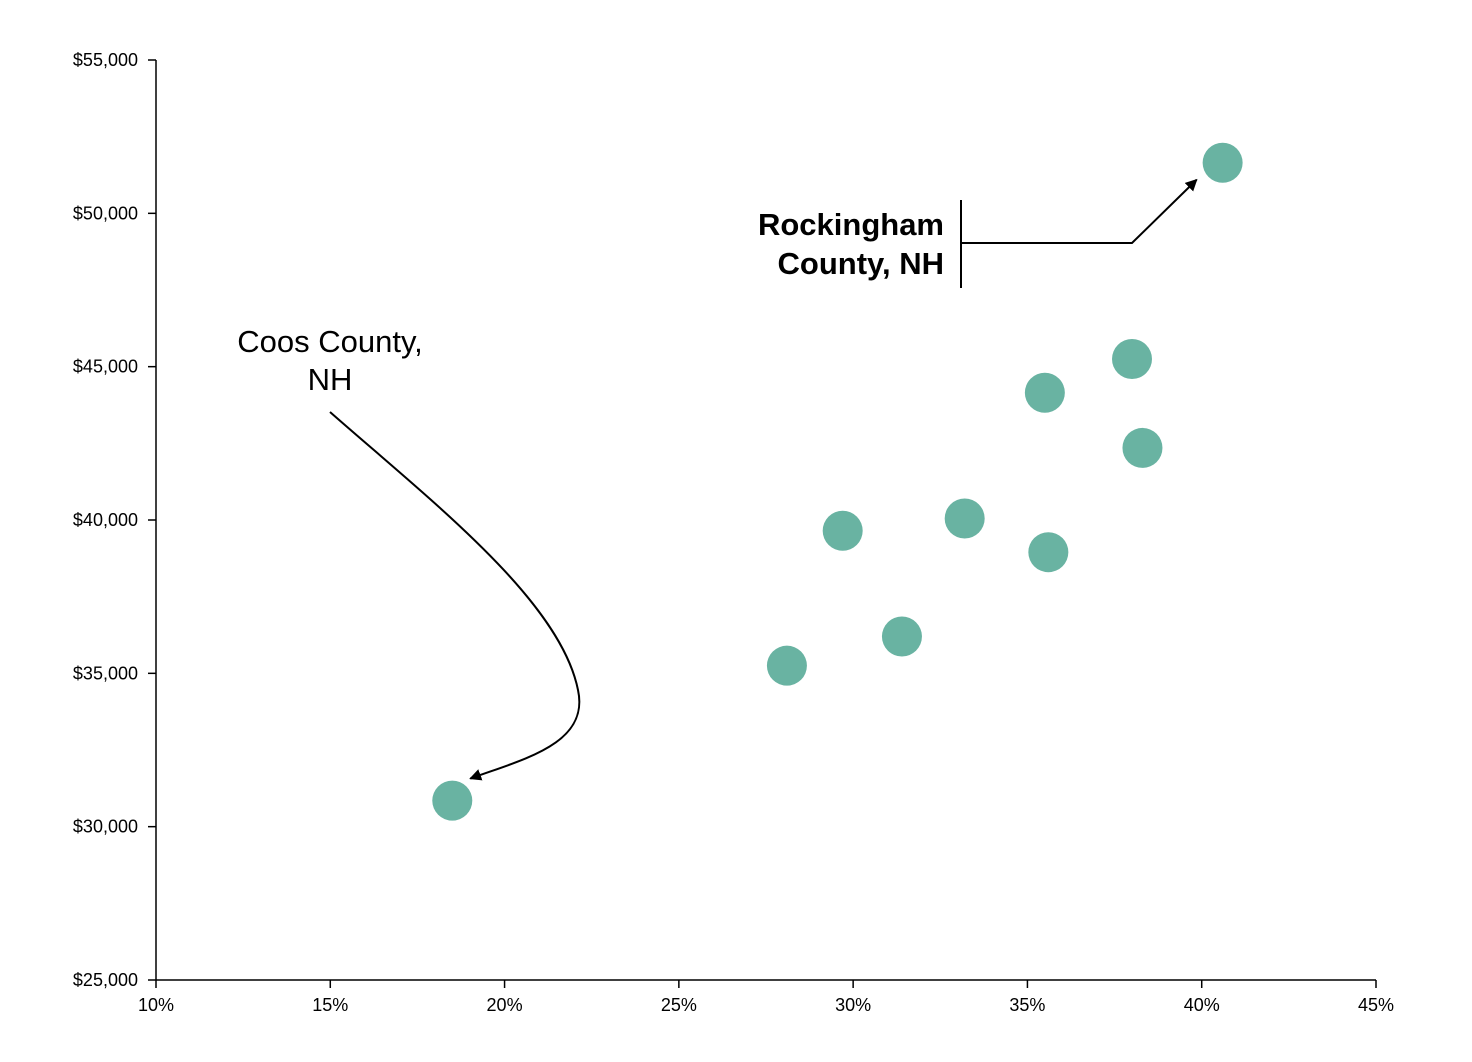  I want to click on y-tick-label: $40,000, so click(105, 520).